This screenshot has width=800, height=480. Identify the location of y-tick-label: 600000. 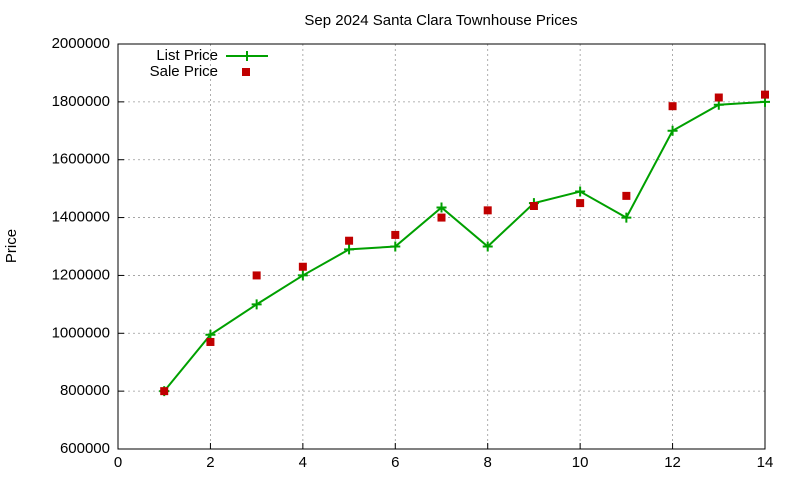
(85, 448).